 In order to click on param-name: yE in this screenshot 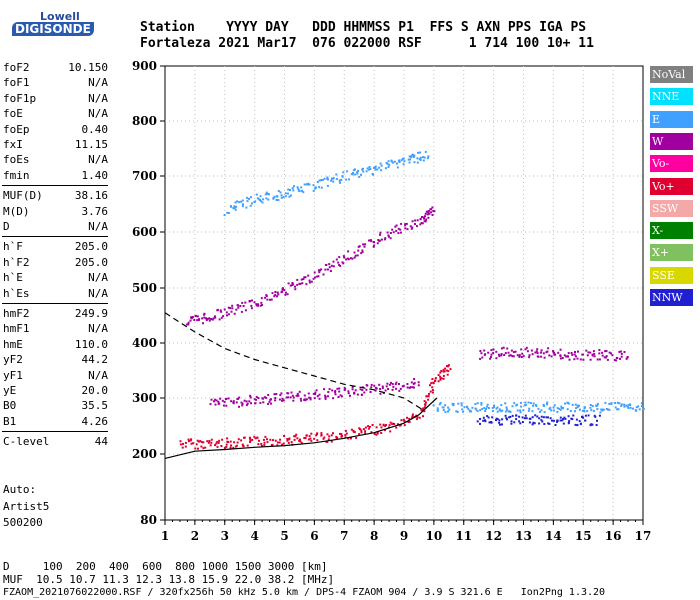, I will do `click(10, 390)`.